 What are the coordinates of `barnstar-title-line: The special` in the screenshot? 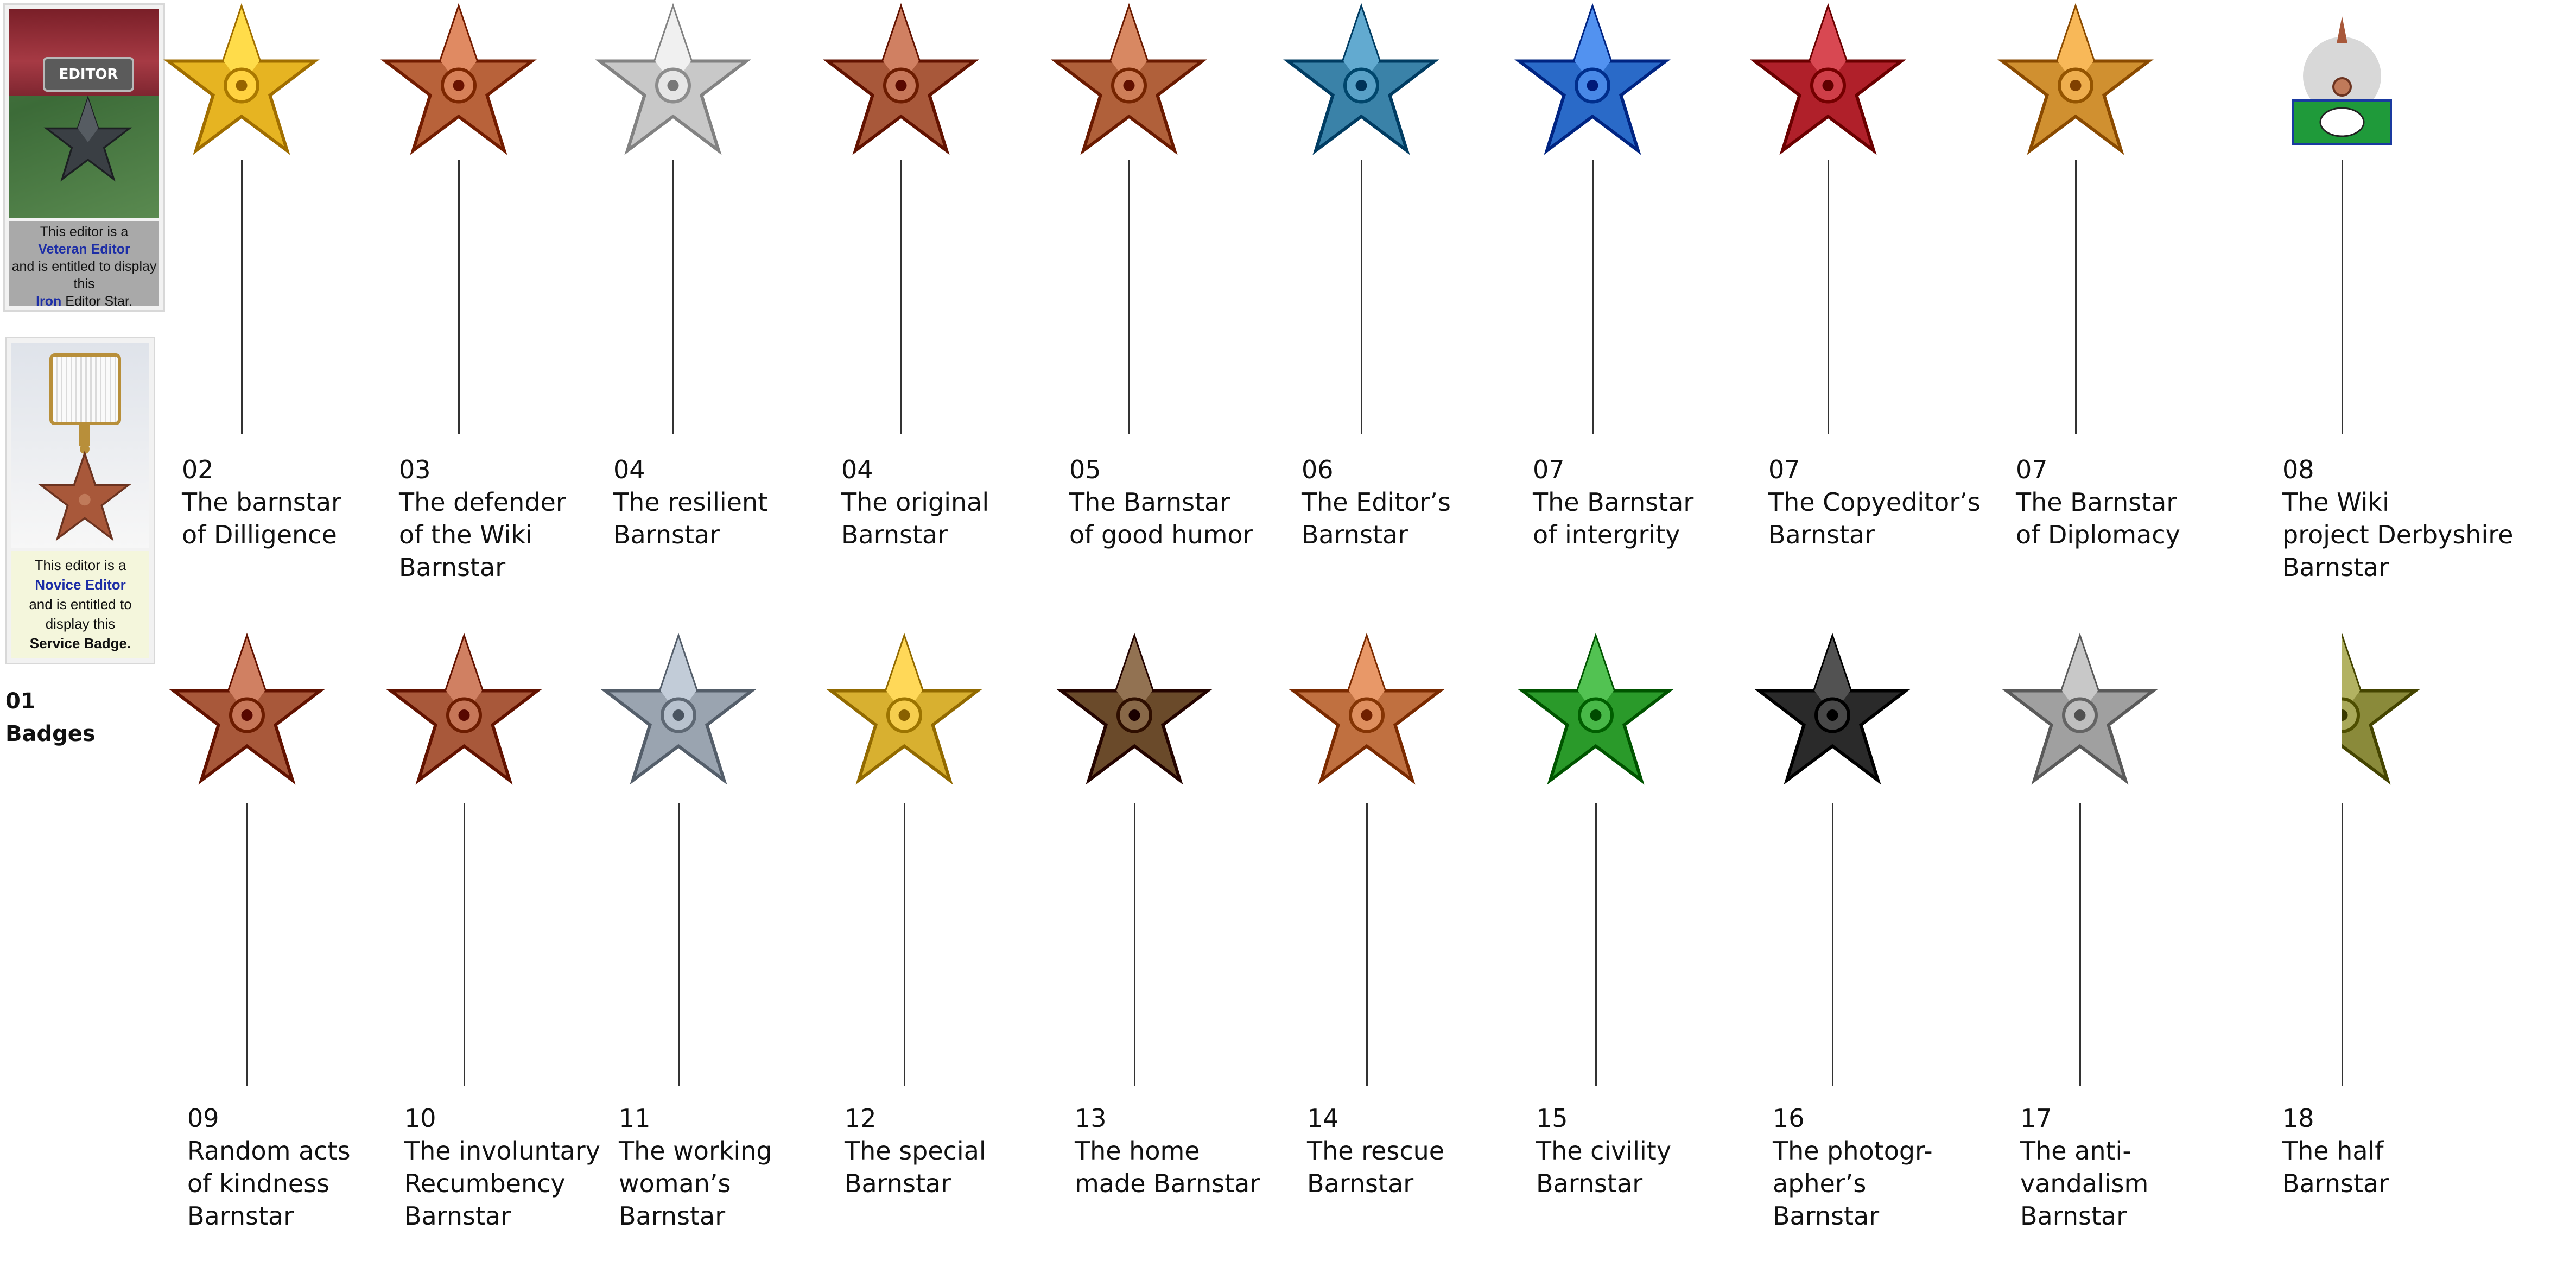 It's located at (915, 1151).